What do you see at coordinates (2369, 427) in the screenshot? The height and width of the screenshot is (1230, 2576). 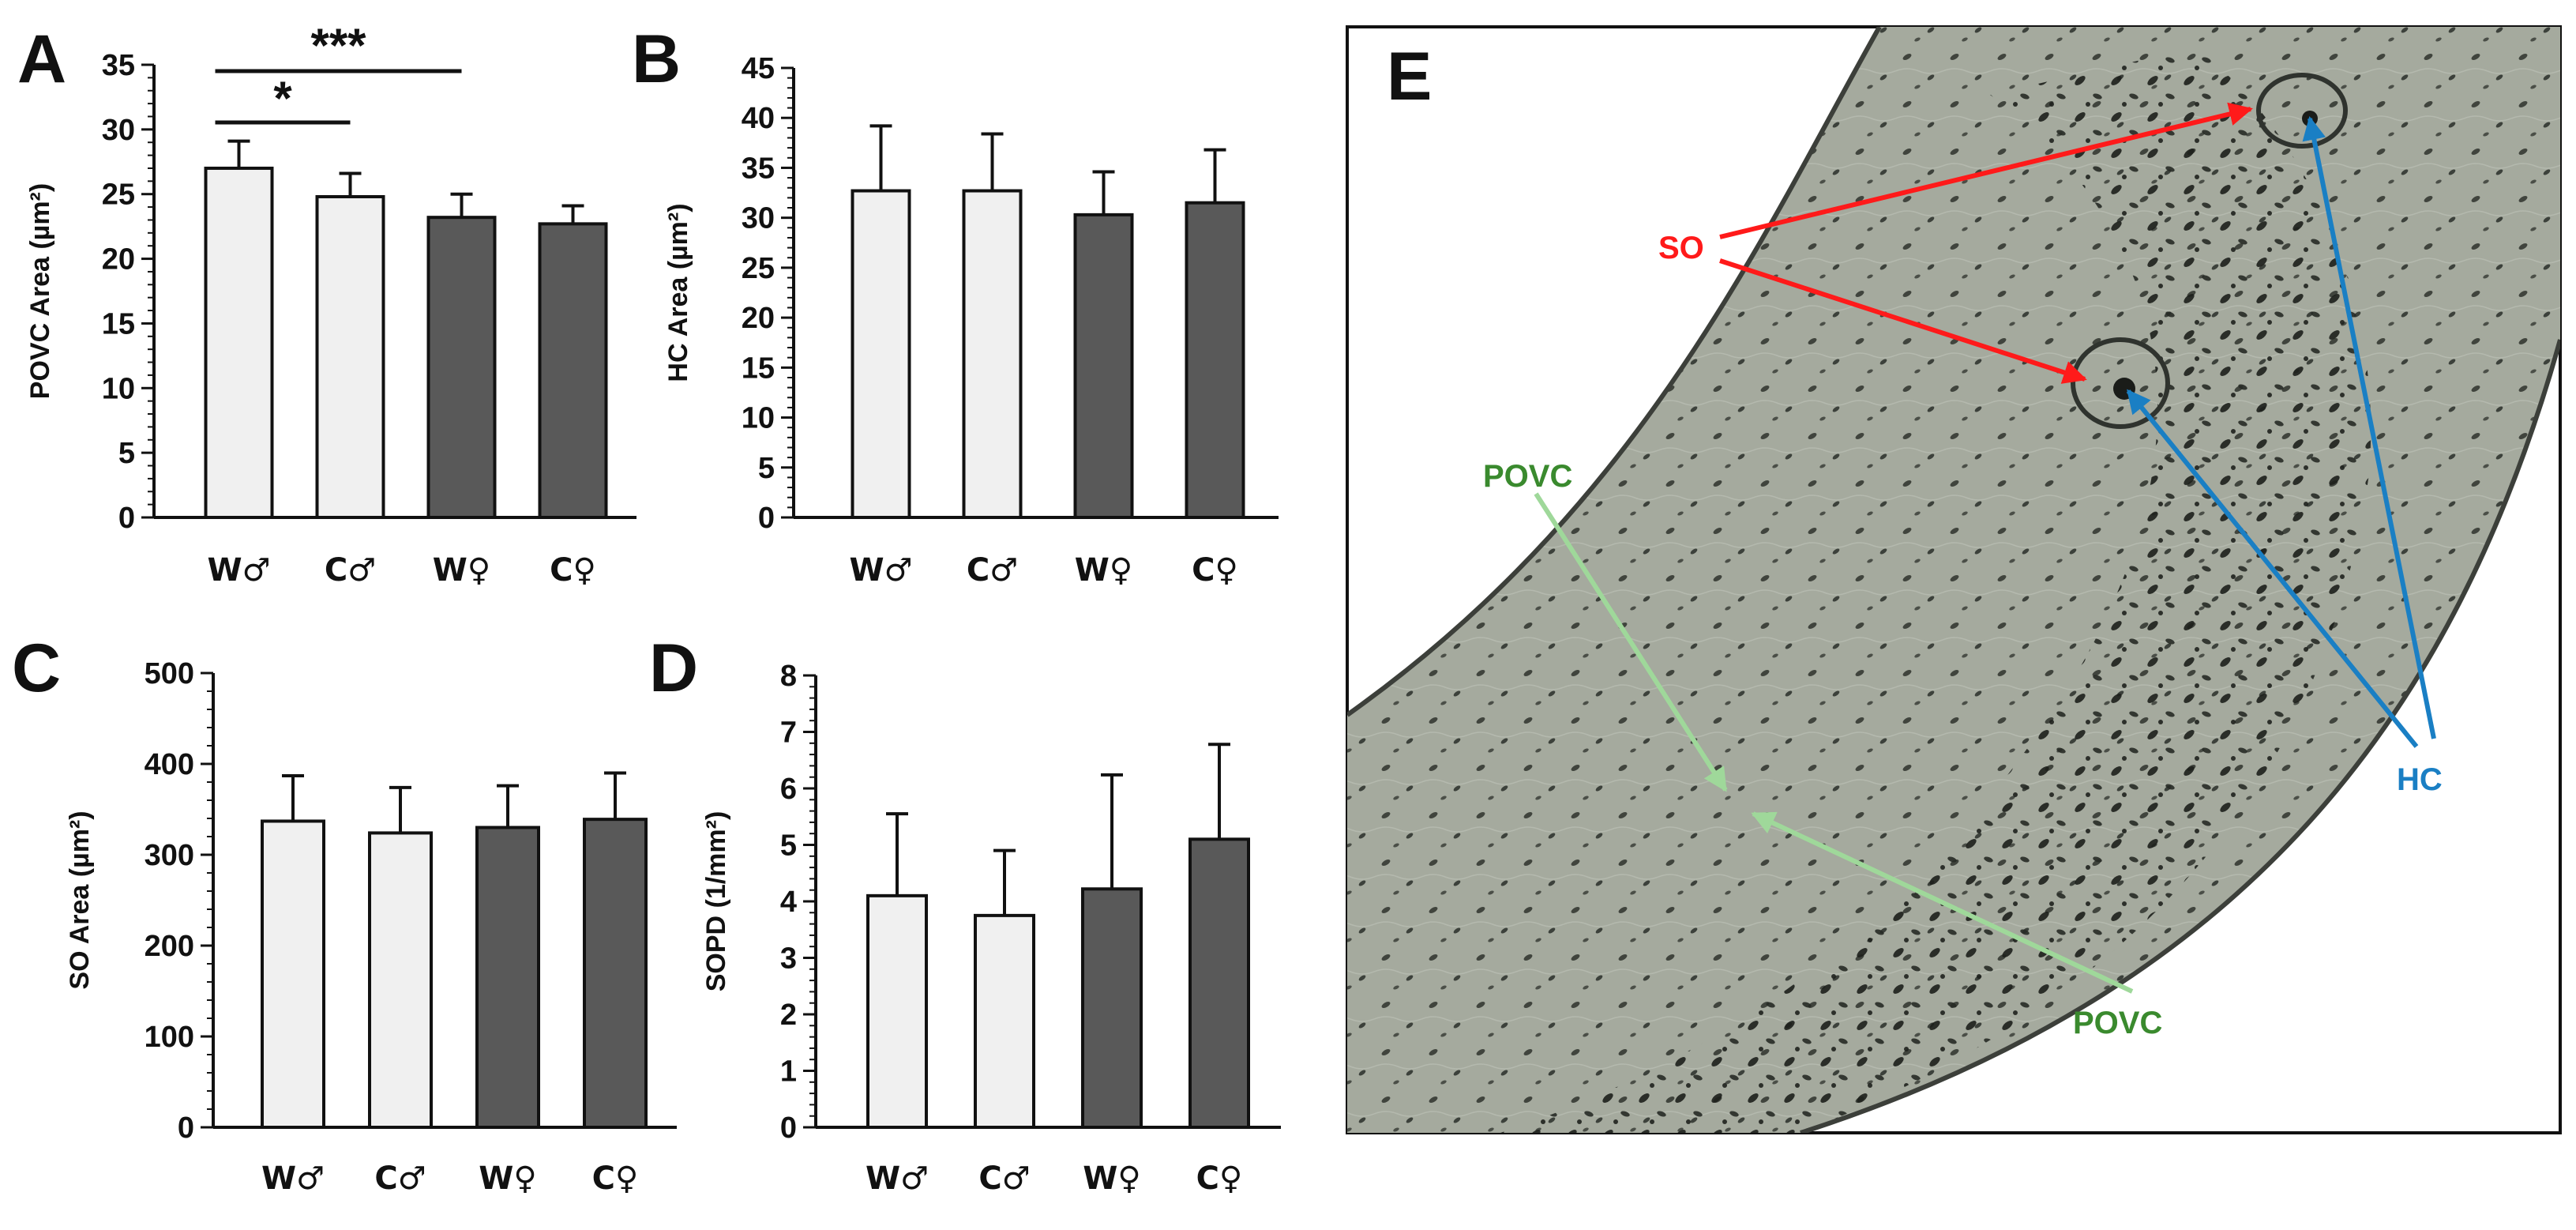 I see `hc-arrow-top` at bounding box center [2369, 427].